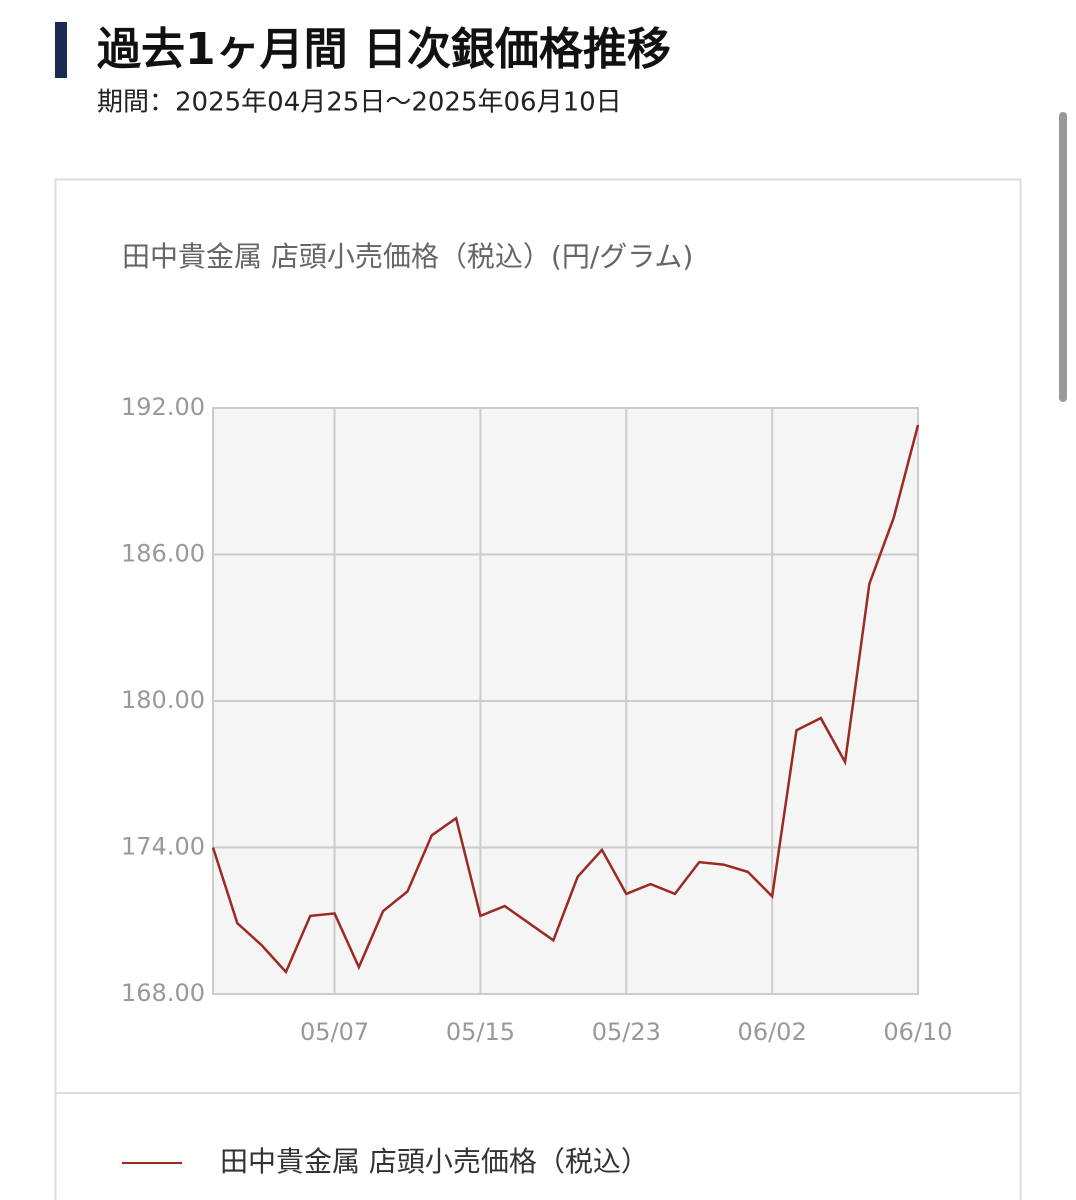 This screenshot has width=1076, height=1200. I want to click on x-tick-label: 05/07, so click(334, 1032).